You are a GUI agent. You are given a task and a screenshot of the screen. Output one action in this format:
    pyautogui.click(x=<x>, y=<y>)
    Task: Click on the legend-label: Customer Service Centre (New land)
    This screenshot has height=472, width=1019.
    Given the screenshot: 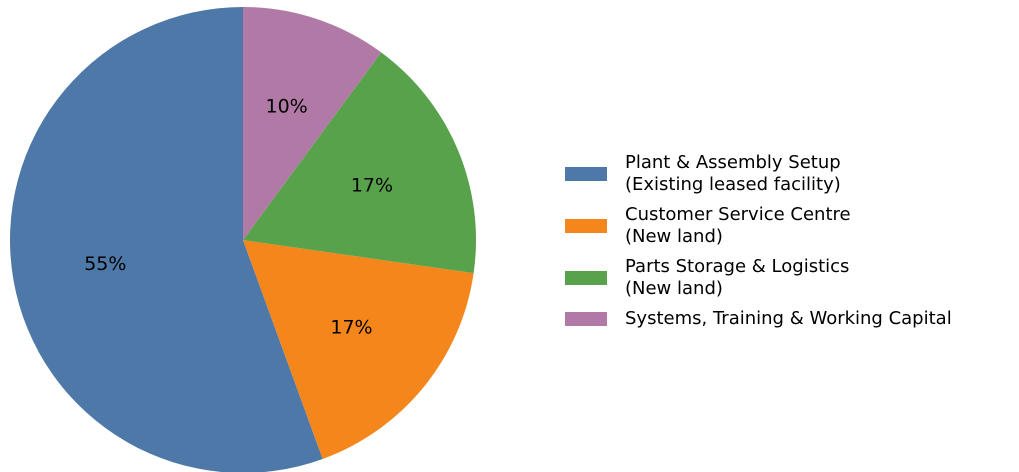 What is the action you would take?
    pyautogui.click(x=738, y=225)
    